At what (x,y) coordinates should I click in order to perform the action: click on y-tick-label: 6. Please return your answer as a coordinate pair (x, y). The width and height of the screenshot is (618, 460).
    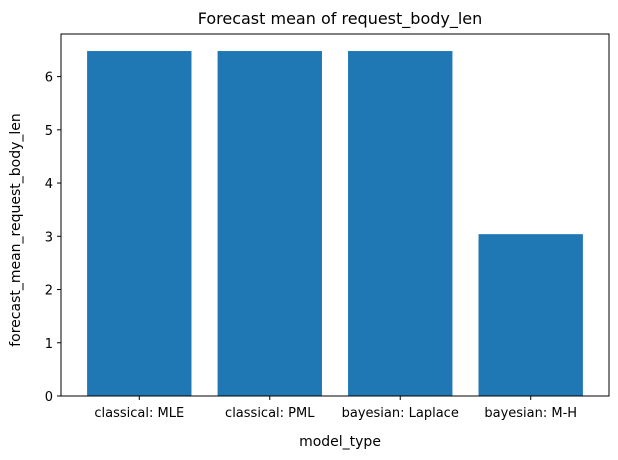
    Looking at the image, I should click on (49, 78).